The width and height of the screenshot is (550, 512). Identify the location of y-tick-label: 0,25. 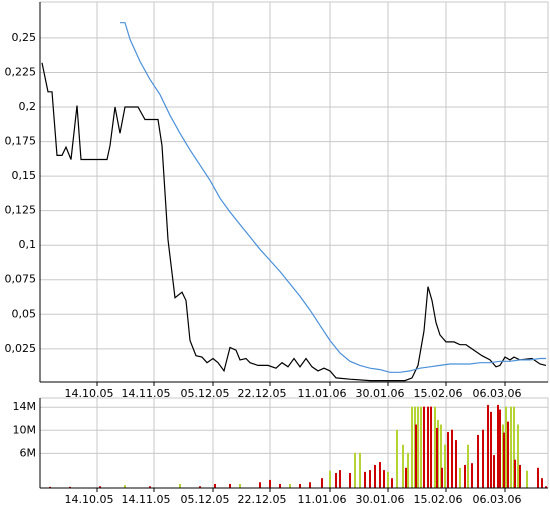
(24, 37).